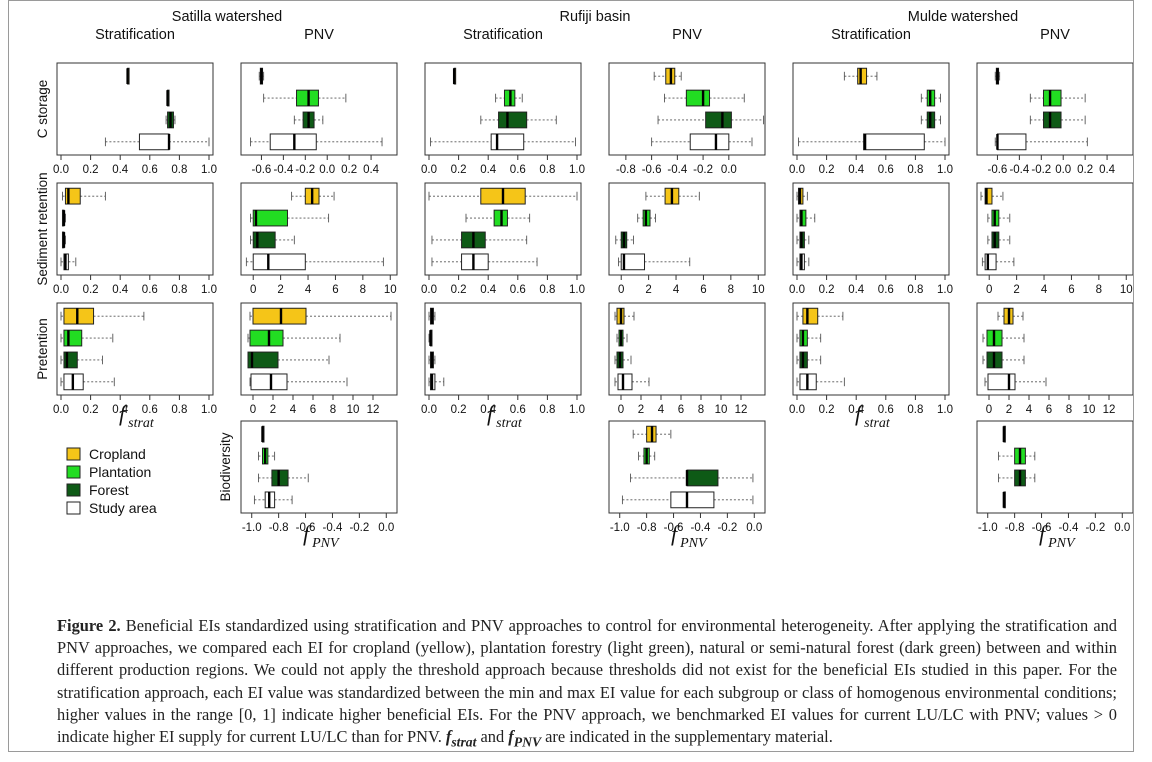  Describe the element at coordinates (963, 17) in the screenshot. I see `region-title: Mulde watershed` at that location.